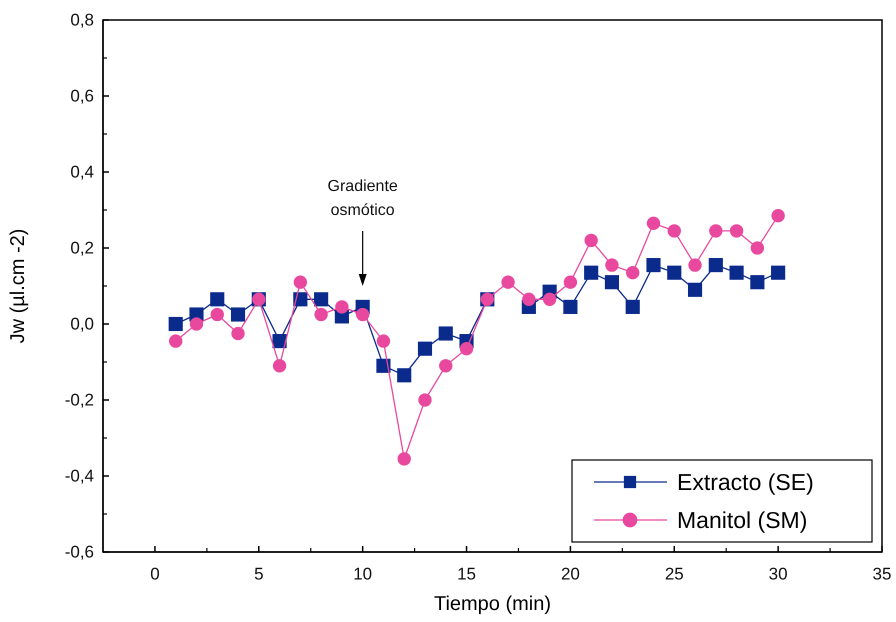  What do you see at coordinates (466, 574) in the screenshot?
I see `x-tick-label: 15` at bounding box center [466, 574].